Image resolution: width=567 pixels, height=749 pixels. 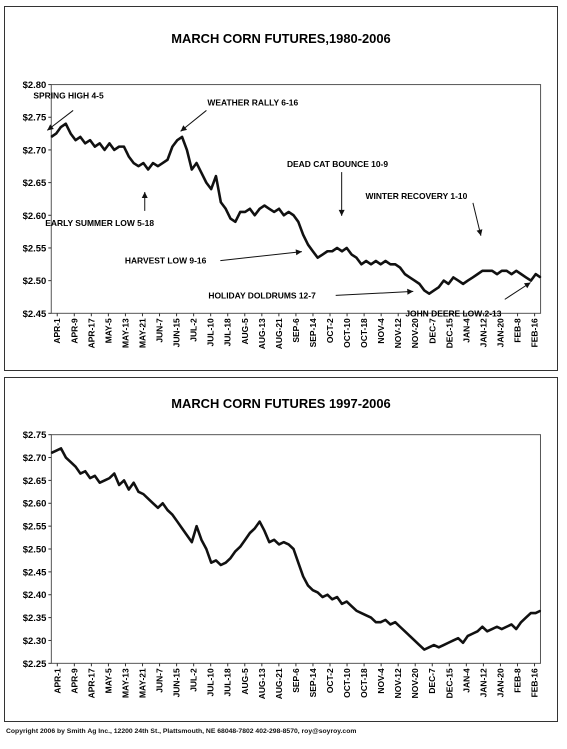 What do you see at coordinates (245, 331) in the screenshot?
I see `x-tick-label: AUG-5` at bounding box center [245, 331].